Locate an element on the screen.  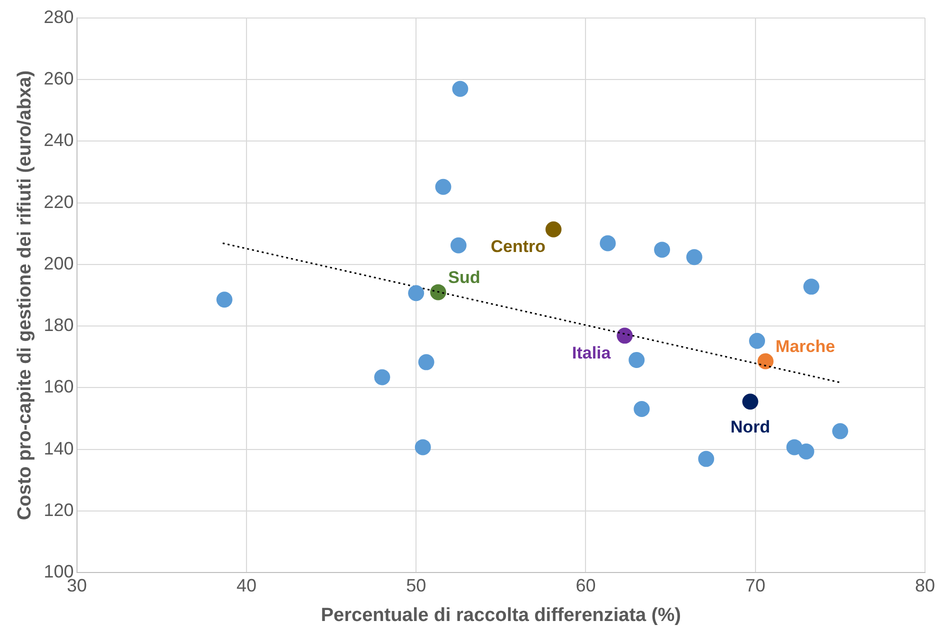
y-tick-label: 200 is located at coordinates (59, 263).